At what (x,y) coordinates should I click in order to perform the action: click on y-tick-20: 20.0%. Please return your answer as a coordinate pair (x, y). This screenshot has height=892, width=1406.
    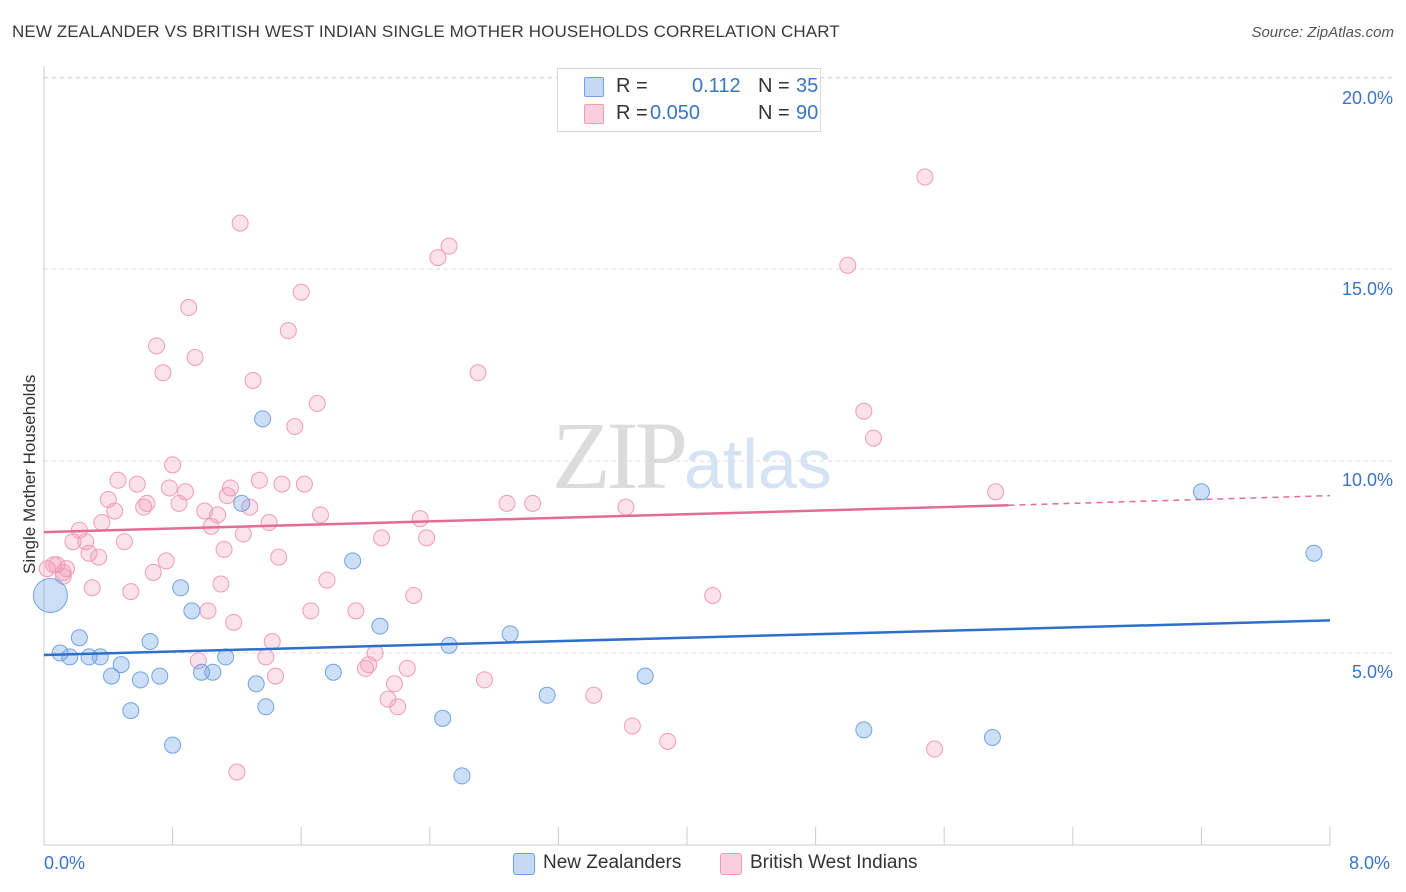
    Looking at the image, I should click on (1367, 98).